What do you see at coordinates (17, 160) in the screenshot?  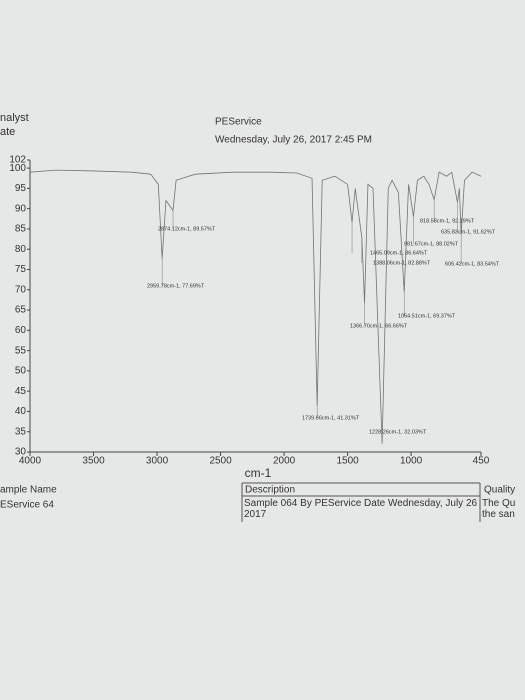 I see `y-tick-label: 102` at bounding box center [17, 160].